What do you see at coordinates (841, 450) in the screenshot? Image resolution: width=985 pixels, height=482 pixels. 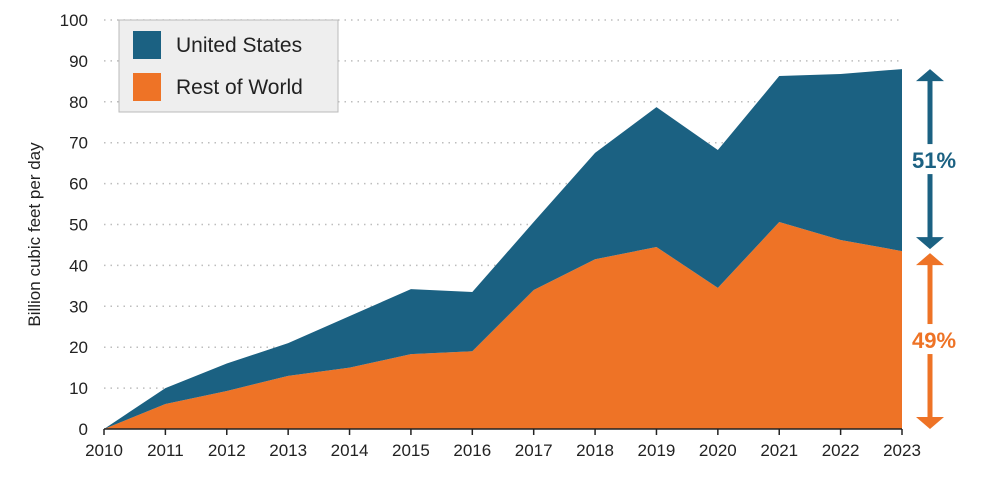 I see `x-tick-label: 2022` at bounding box center [841, 450].